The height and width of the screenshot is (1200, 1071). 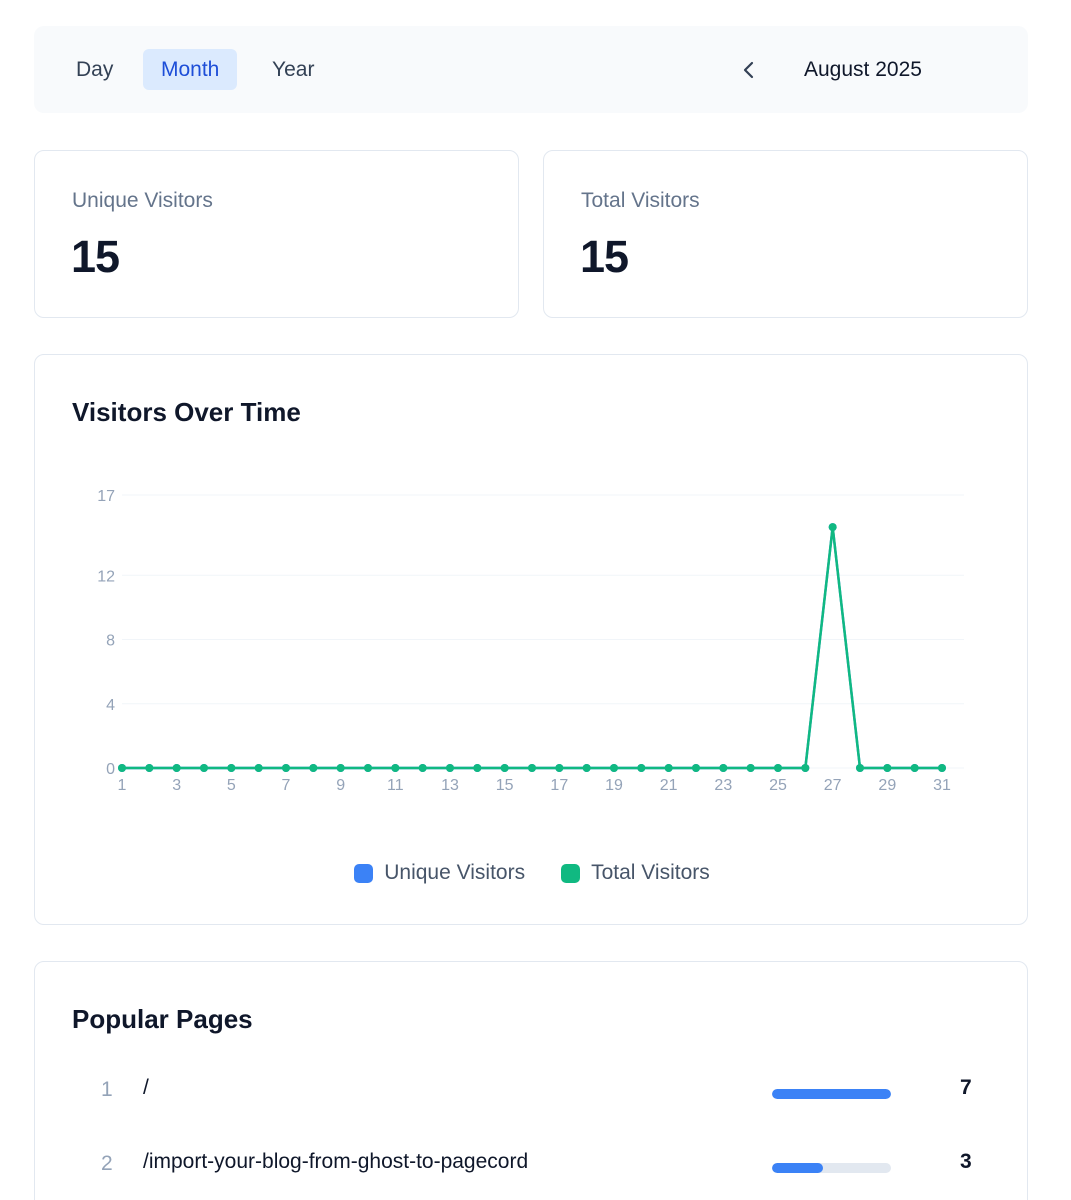 I want to click on legend-item-unique-visitors: Unique Visitors, so click(x=439, y=873).